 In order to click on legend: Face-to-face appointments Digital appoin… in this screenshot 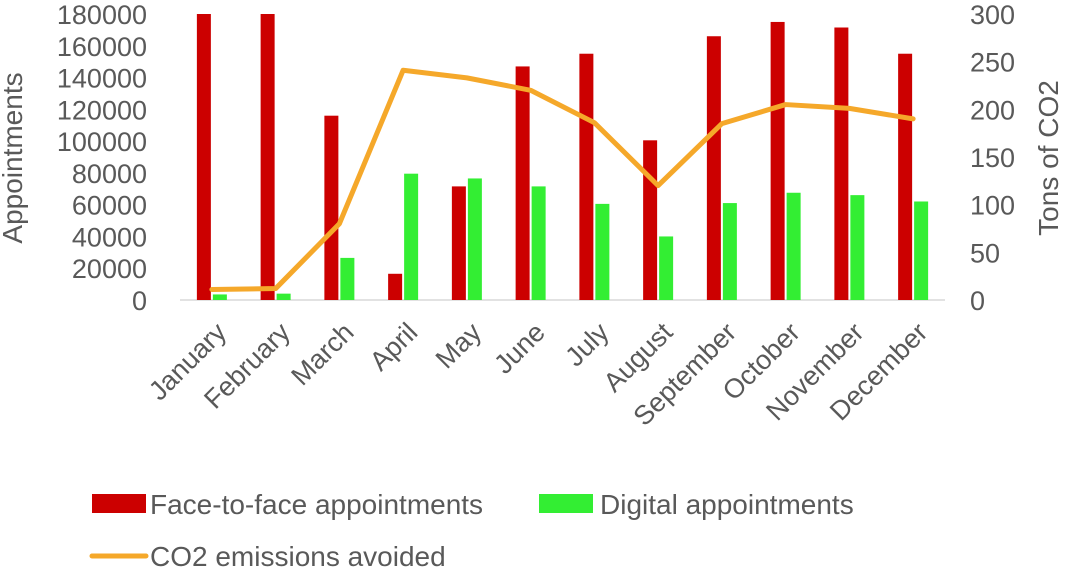, I will do `click(471, 530)`.